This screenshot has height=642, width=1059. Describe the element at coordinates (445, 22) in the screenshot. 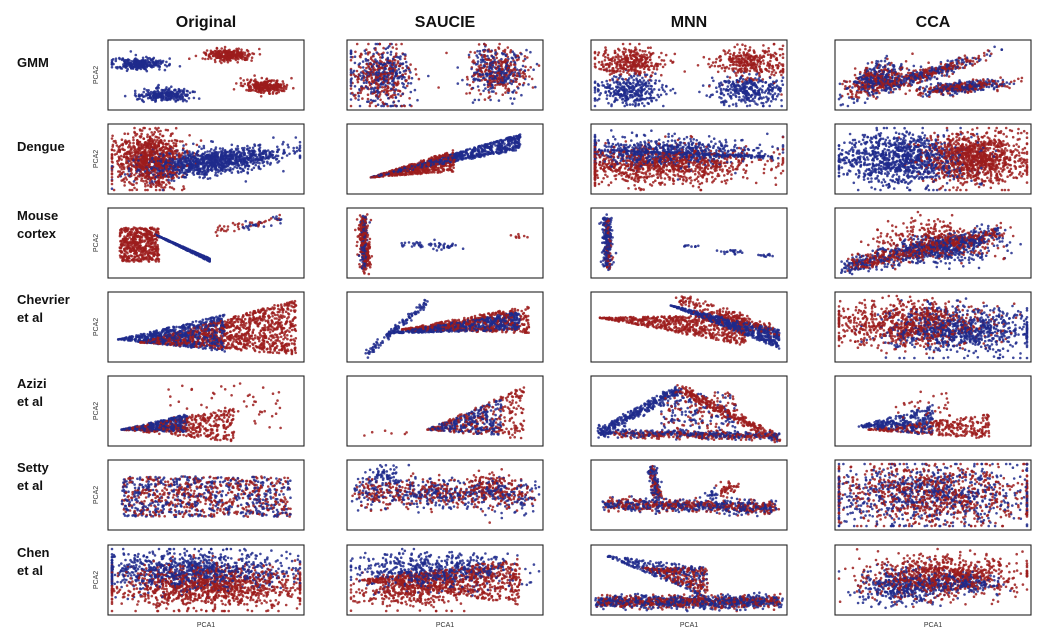

I see `column-title-saucie: SAUCIE` at that location.